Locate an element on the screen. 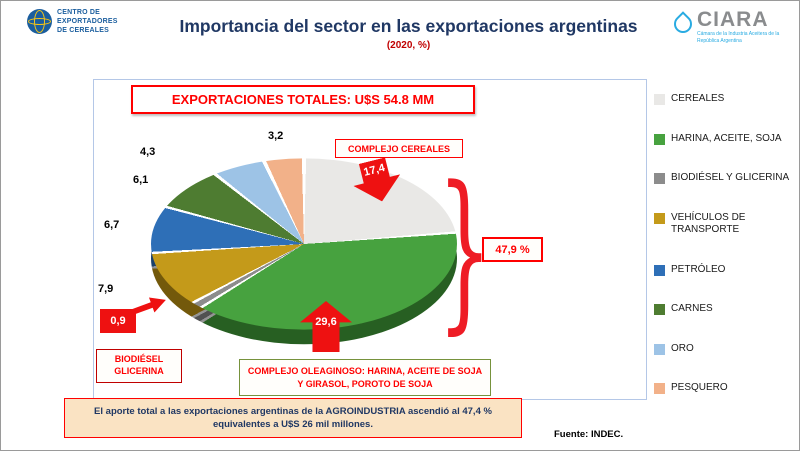  legend-item-oro: ORO is located at coordinates (725, 349).